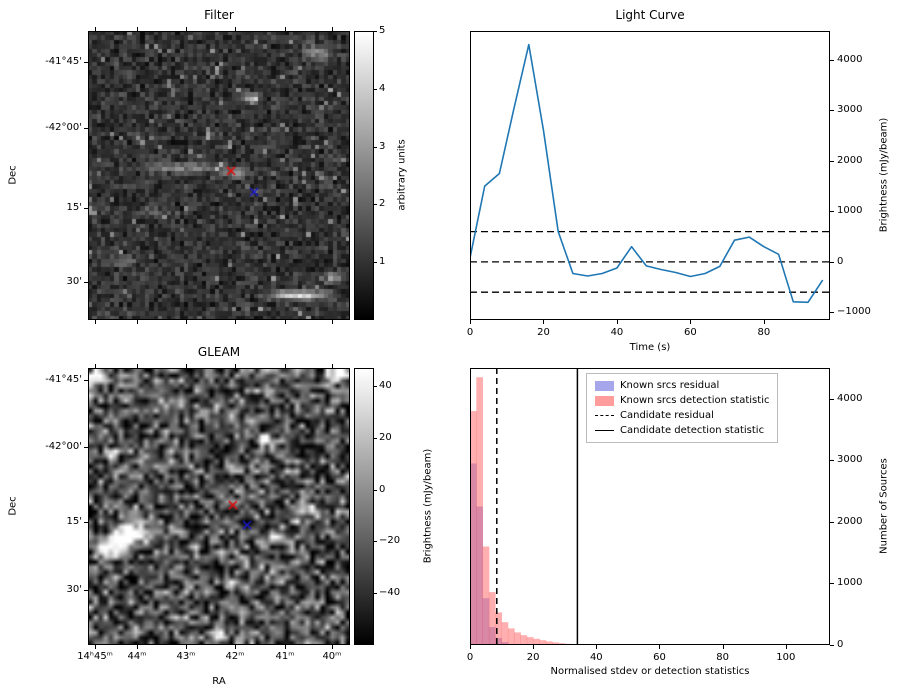 The width and height of the screenshot is (916, 699). Describe the element at coordinates (692, 430) in the screenshot. I see `legend-label: Candidate detection statistic` at that location.